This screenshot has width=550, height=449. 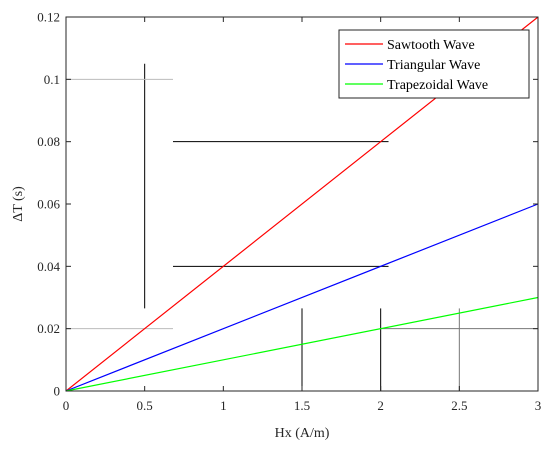 I want to click on y-tick-label: 0.06, so click(x=48, y=204).